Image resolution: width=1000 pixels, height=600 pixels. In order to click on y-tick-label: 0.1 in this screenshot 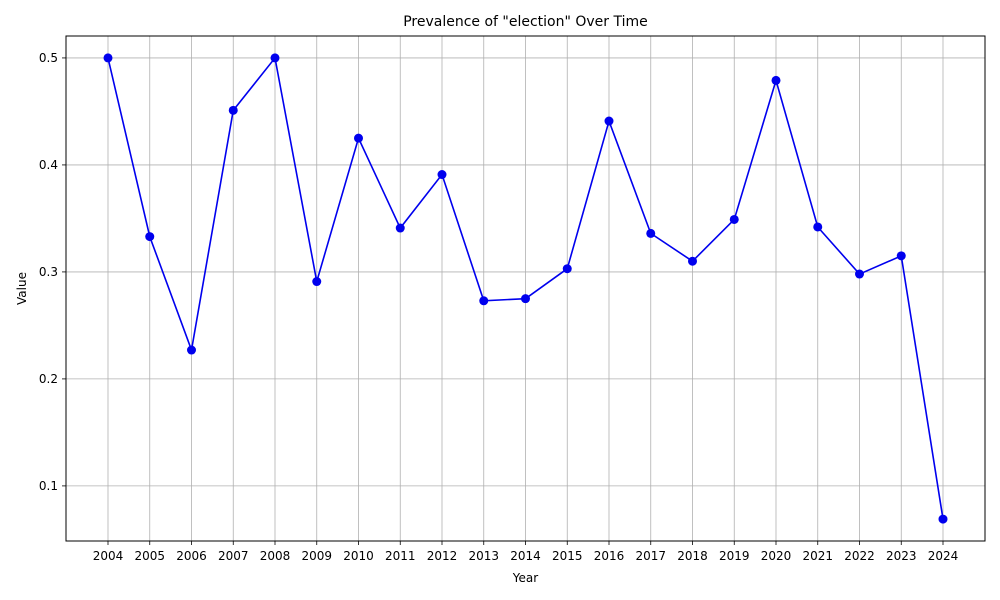, I will do `click(48, 486)`.